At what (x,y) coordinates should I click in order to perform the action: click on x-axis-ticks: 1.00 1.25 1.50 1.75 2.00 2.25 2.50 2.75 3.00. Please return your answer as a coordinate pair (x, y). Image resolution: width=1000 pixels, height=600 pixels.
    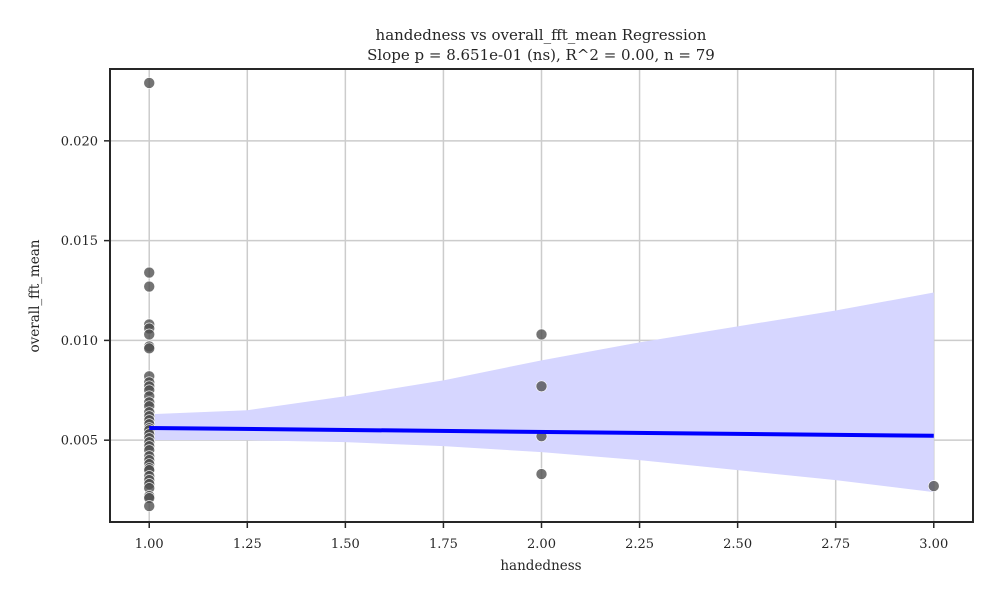
    Looking at the image, I should click on (541, 537).